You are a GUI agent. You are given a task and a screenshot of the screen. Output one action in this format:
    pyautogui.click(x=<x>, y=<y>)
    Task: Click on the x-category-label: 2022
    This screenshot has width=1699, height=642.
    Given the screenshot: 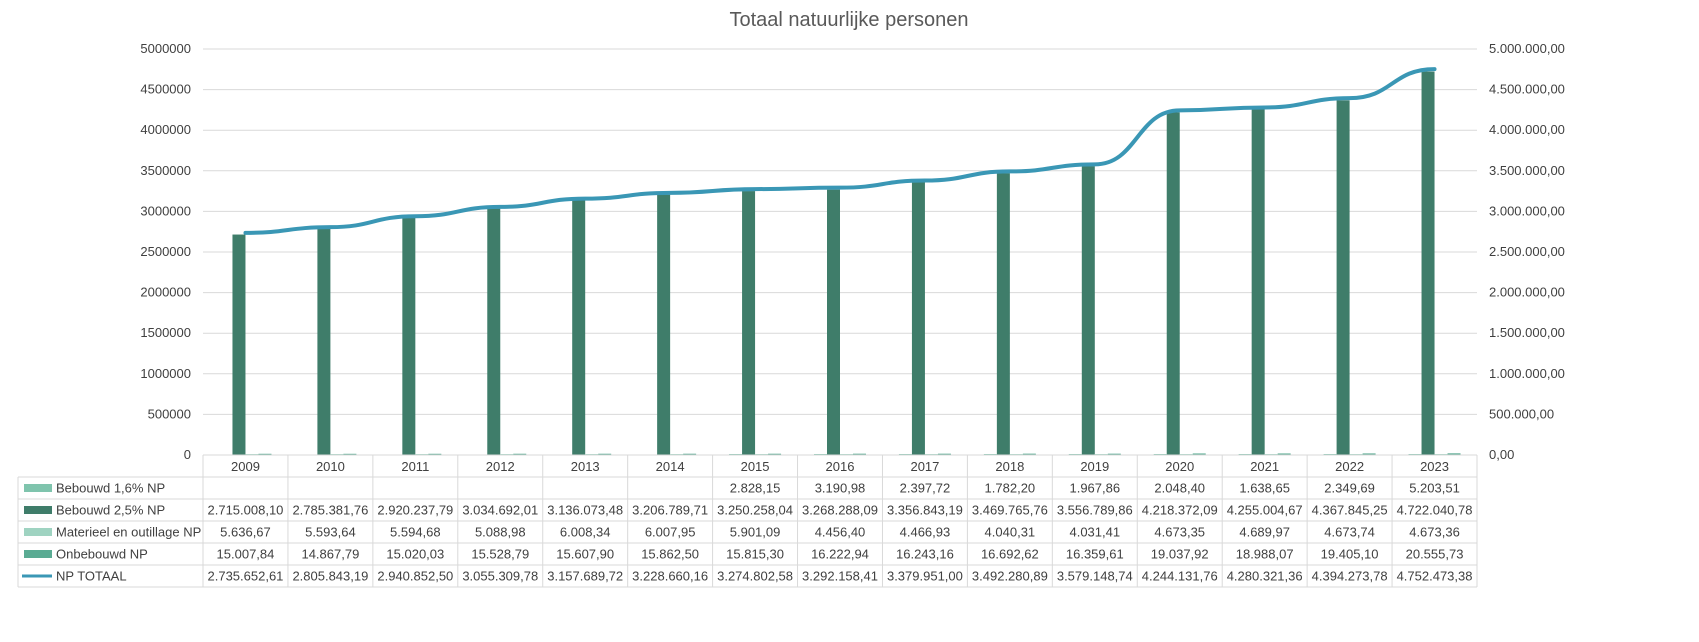 What is the action you would take?
    pyautogui.click(x=1349, y=466)
    